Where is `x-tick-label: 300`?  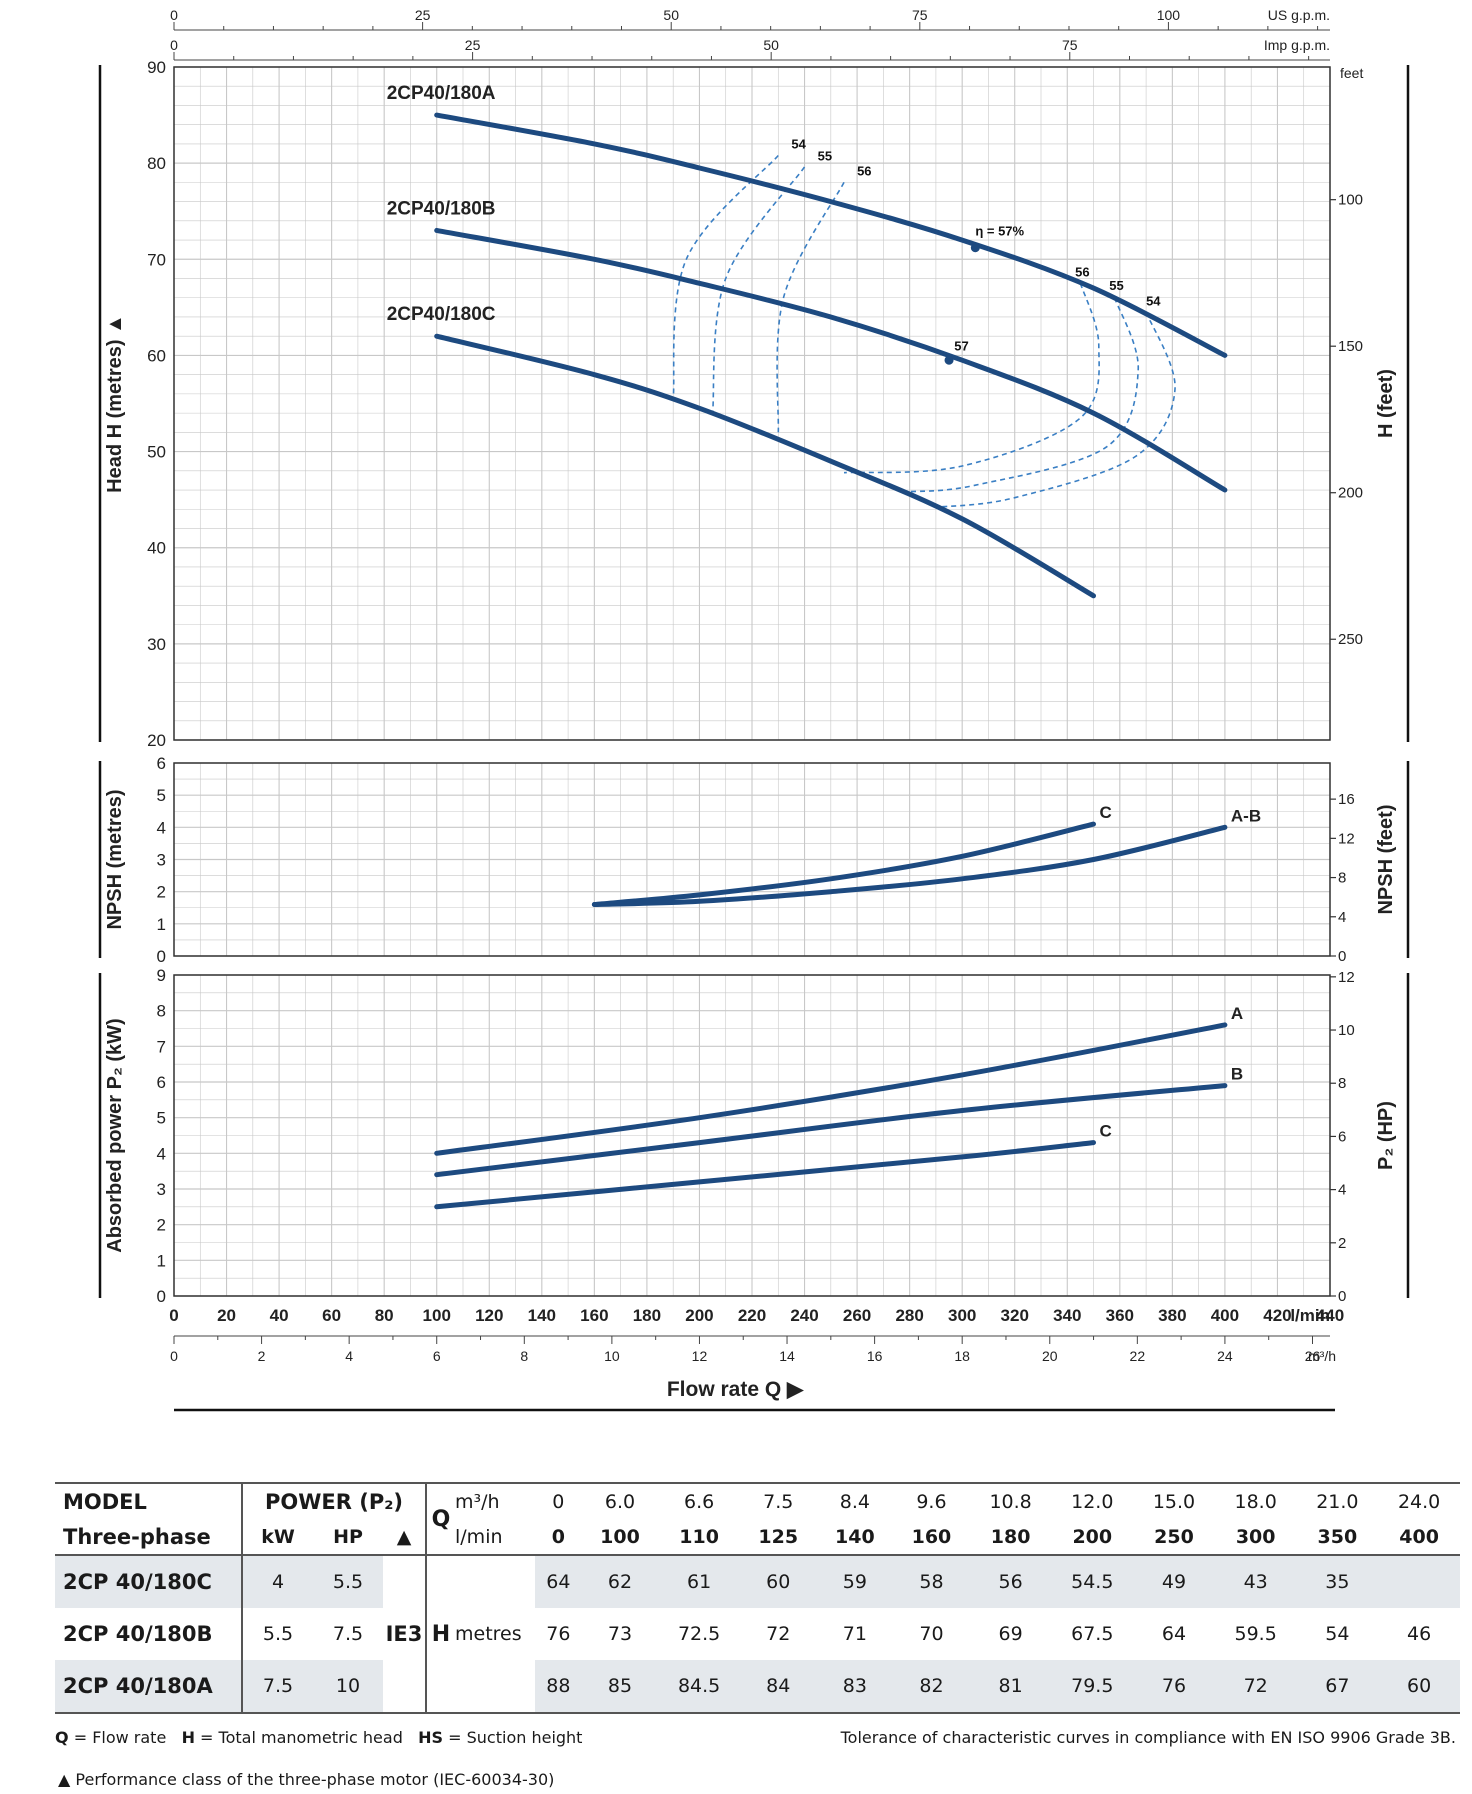
x-tick-label: 300 is located at coordinates (962, 1315).